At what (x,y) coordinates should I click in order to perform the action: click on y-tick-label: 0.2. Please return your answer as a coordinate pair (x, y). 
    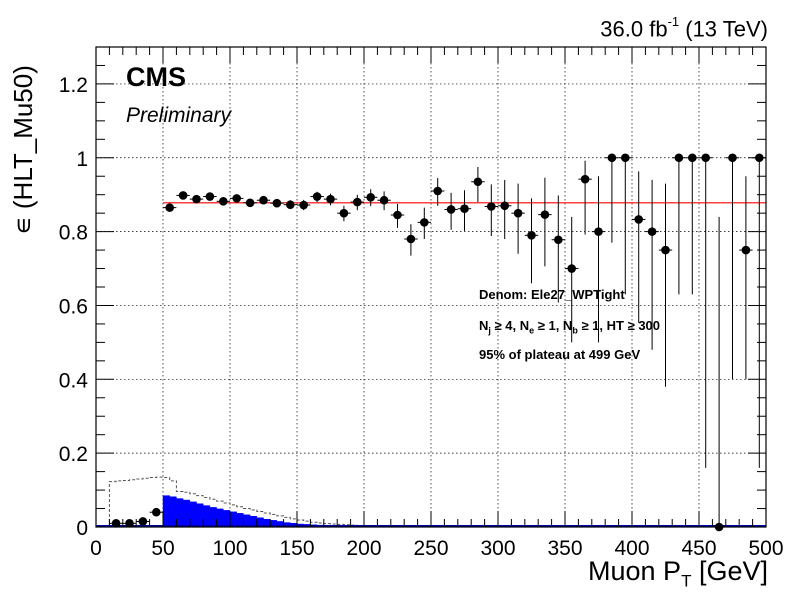
    Looking at the image, I should click on (73, 454).